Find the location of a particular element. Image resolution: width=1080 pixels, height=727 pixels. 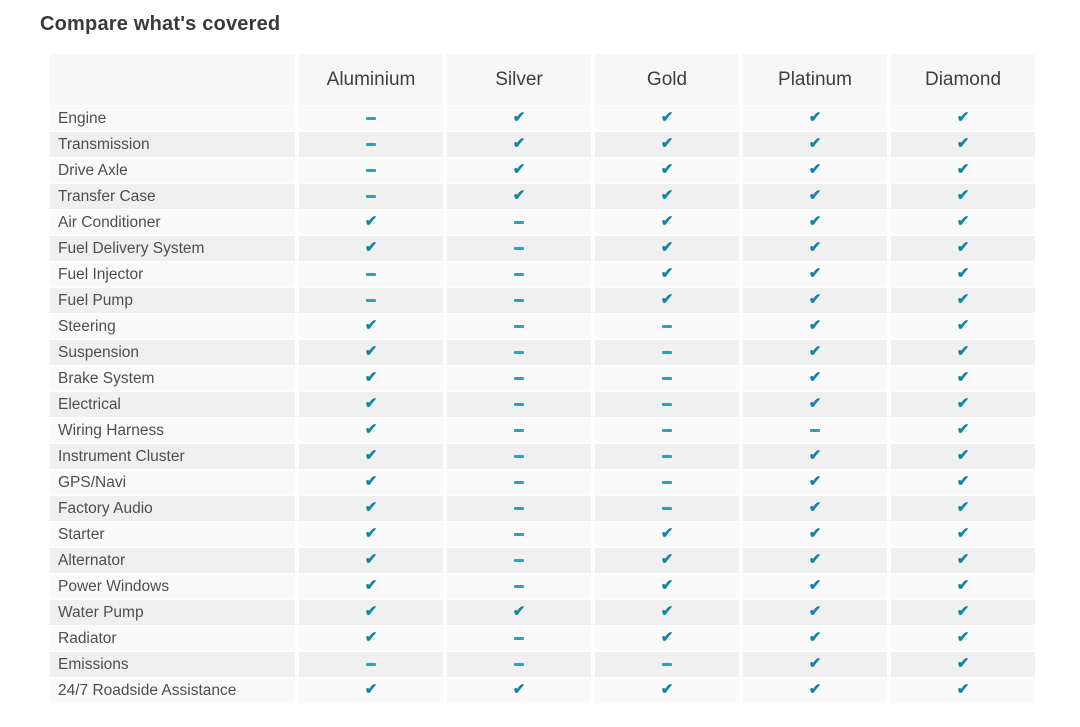

plan-header-gold: Gold is located at coordinates (667, 79).